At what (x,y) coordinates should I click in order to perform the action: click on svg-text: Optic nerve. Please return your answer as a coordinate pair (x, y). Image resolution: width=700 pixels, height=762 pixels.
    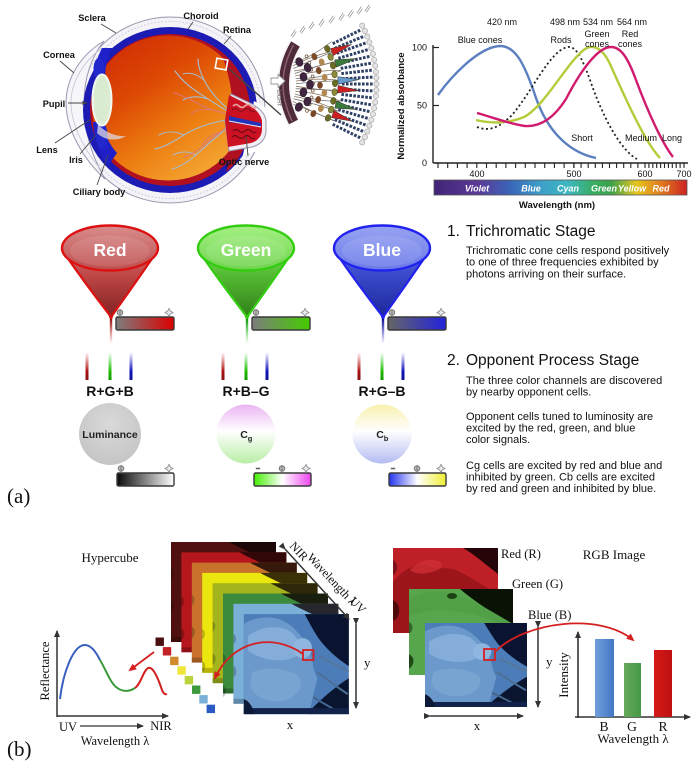
    Looking at the image, I should click on (244, 162).